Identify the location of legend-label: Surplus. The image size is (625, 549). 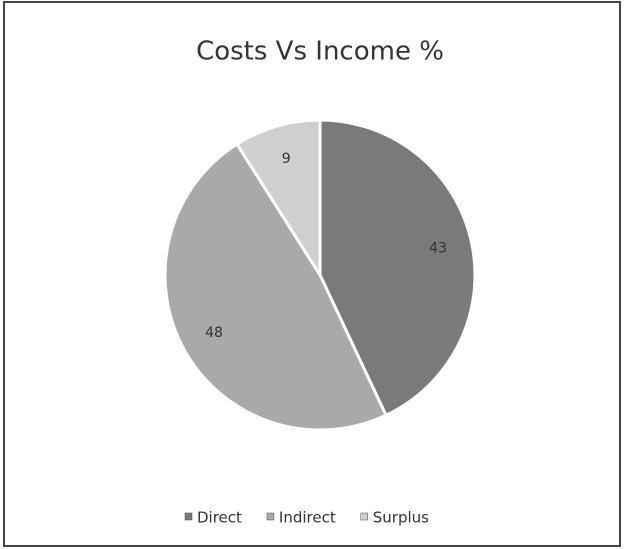
(401, 518).